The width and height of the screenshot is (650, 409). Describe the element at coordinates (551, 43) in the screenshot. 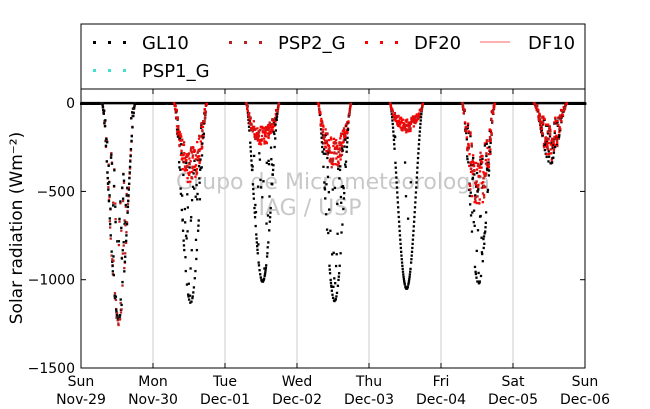

I see `legend-label: DF10` at that location.